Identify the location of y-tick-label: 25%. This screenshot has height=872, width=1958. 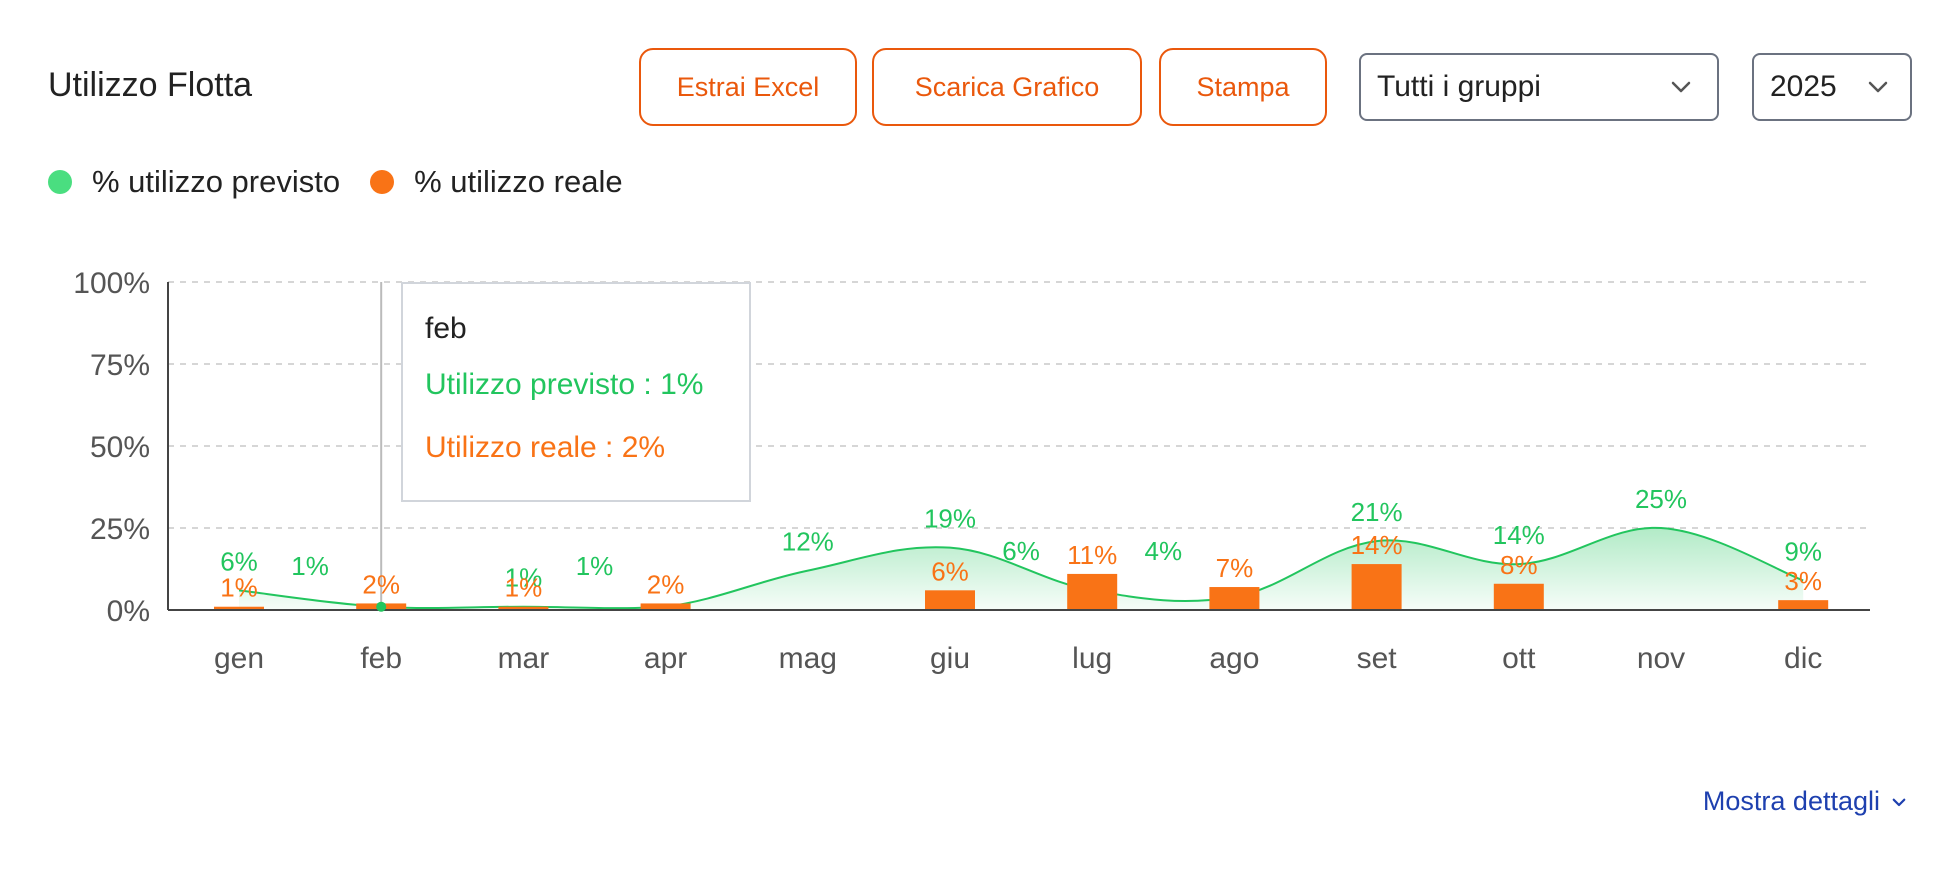
(120, 529).